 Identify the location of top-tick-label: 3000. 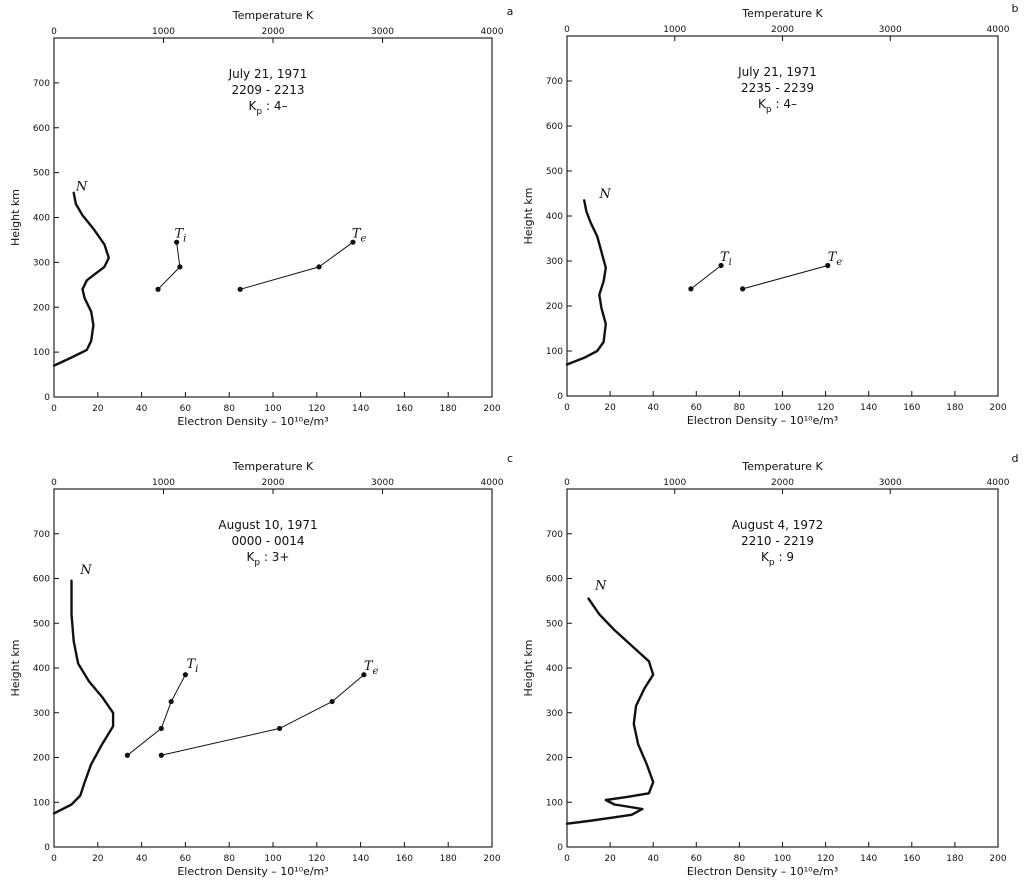
(890, 483).